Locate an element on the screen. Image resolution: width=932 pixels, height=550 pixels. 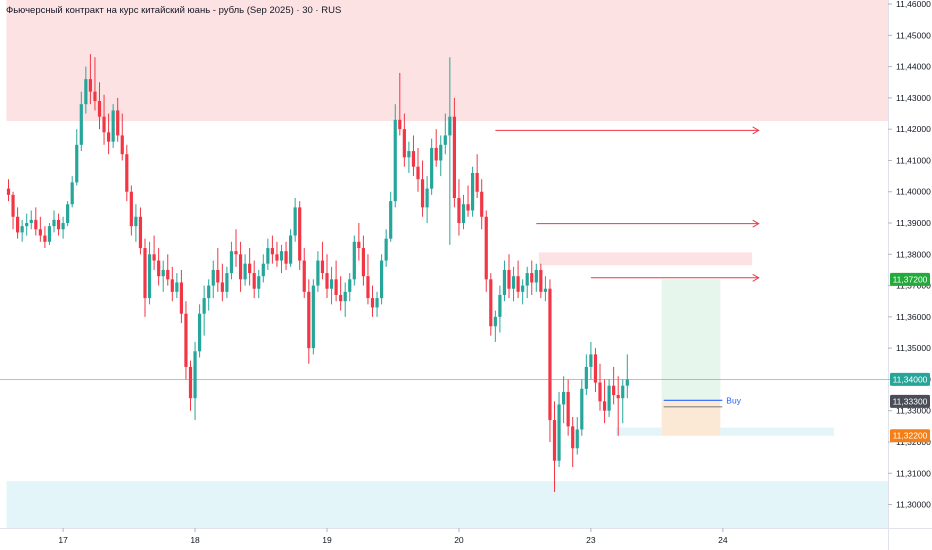
x-tick-label: 24 is located at coordinates (723, 540).